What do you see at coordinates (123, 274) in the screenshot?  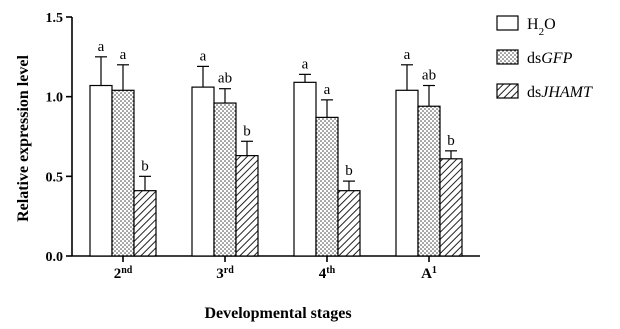 I see `x-tick-label: 2nd` at bounding box center [123, 274].